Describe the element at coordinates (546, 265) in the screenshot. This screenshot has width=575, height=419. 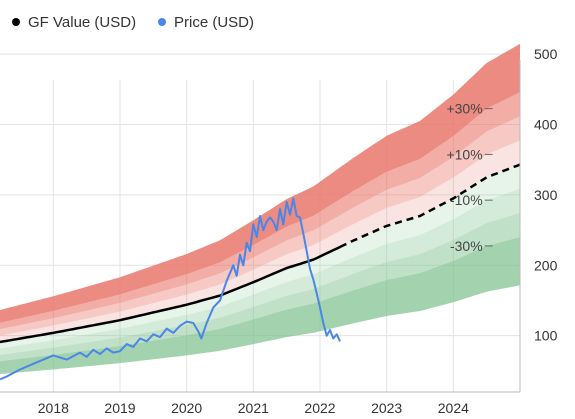
I see `y-tick-label: 200` at that location.